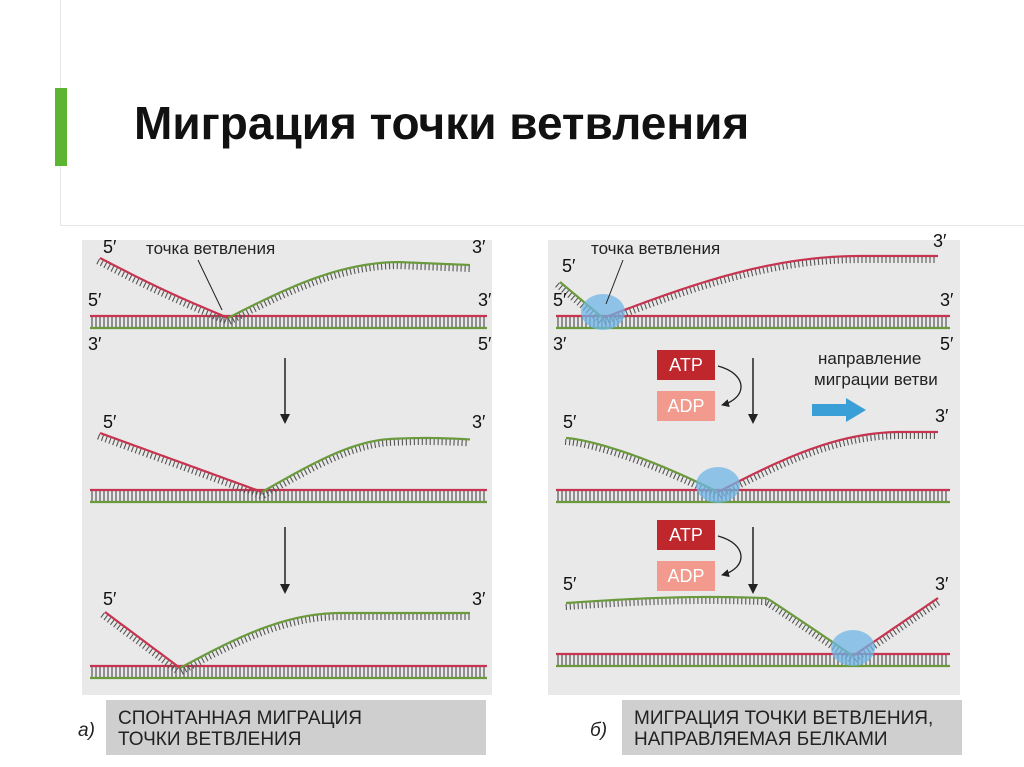  What do you see at coordinates (210, 285) in the screenshot?
I see `branch-point-pointer-a` at bounding box center [210, 285].